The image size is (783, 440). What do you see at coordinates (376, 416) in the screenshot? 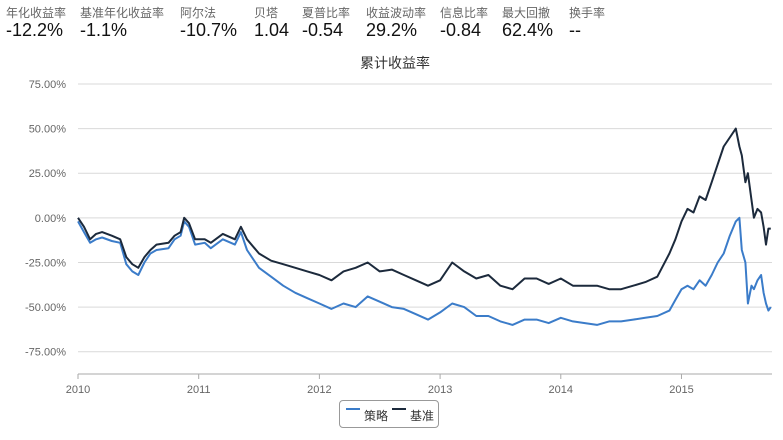
I see `legend-label-strategy: 策略` at bounding box center [376, 416].